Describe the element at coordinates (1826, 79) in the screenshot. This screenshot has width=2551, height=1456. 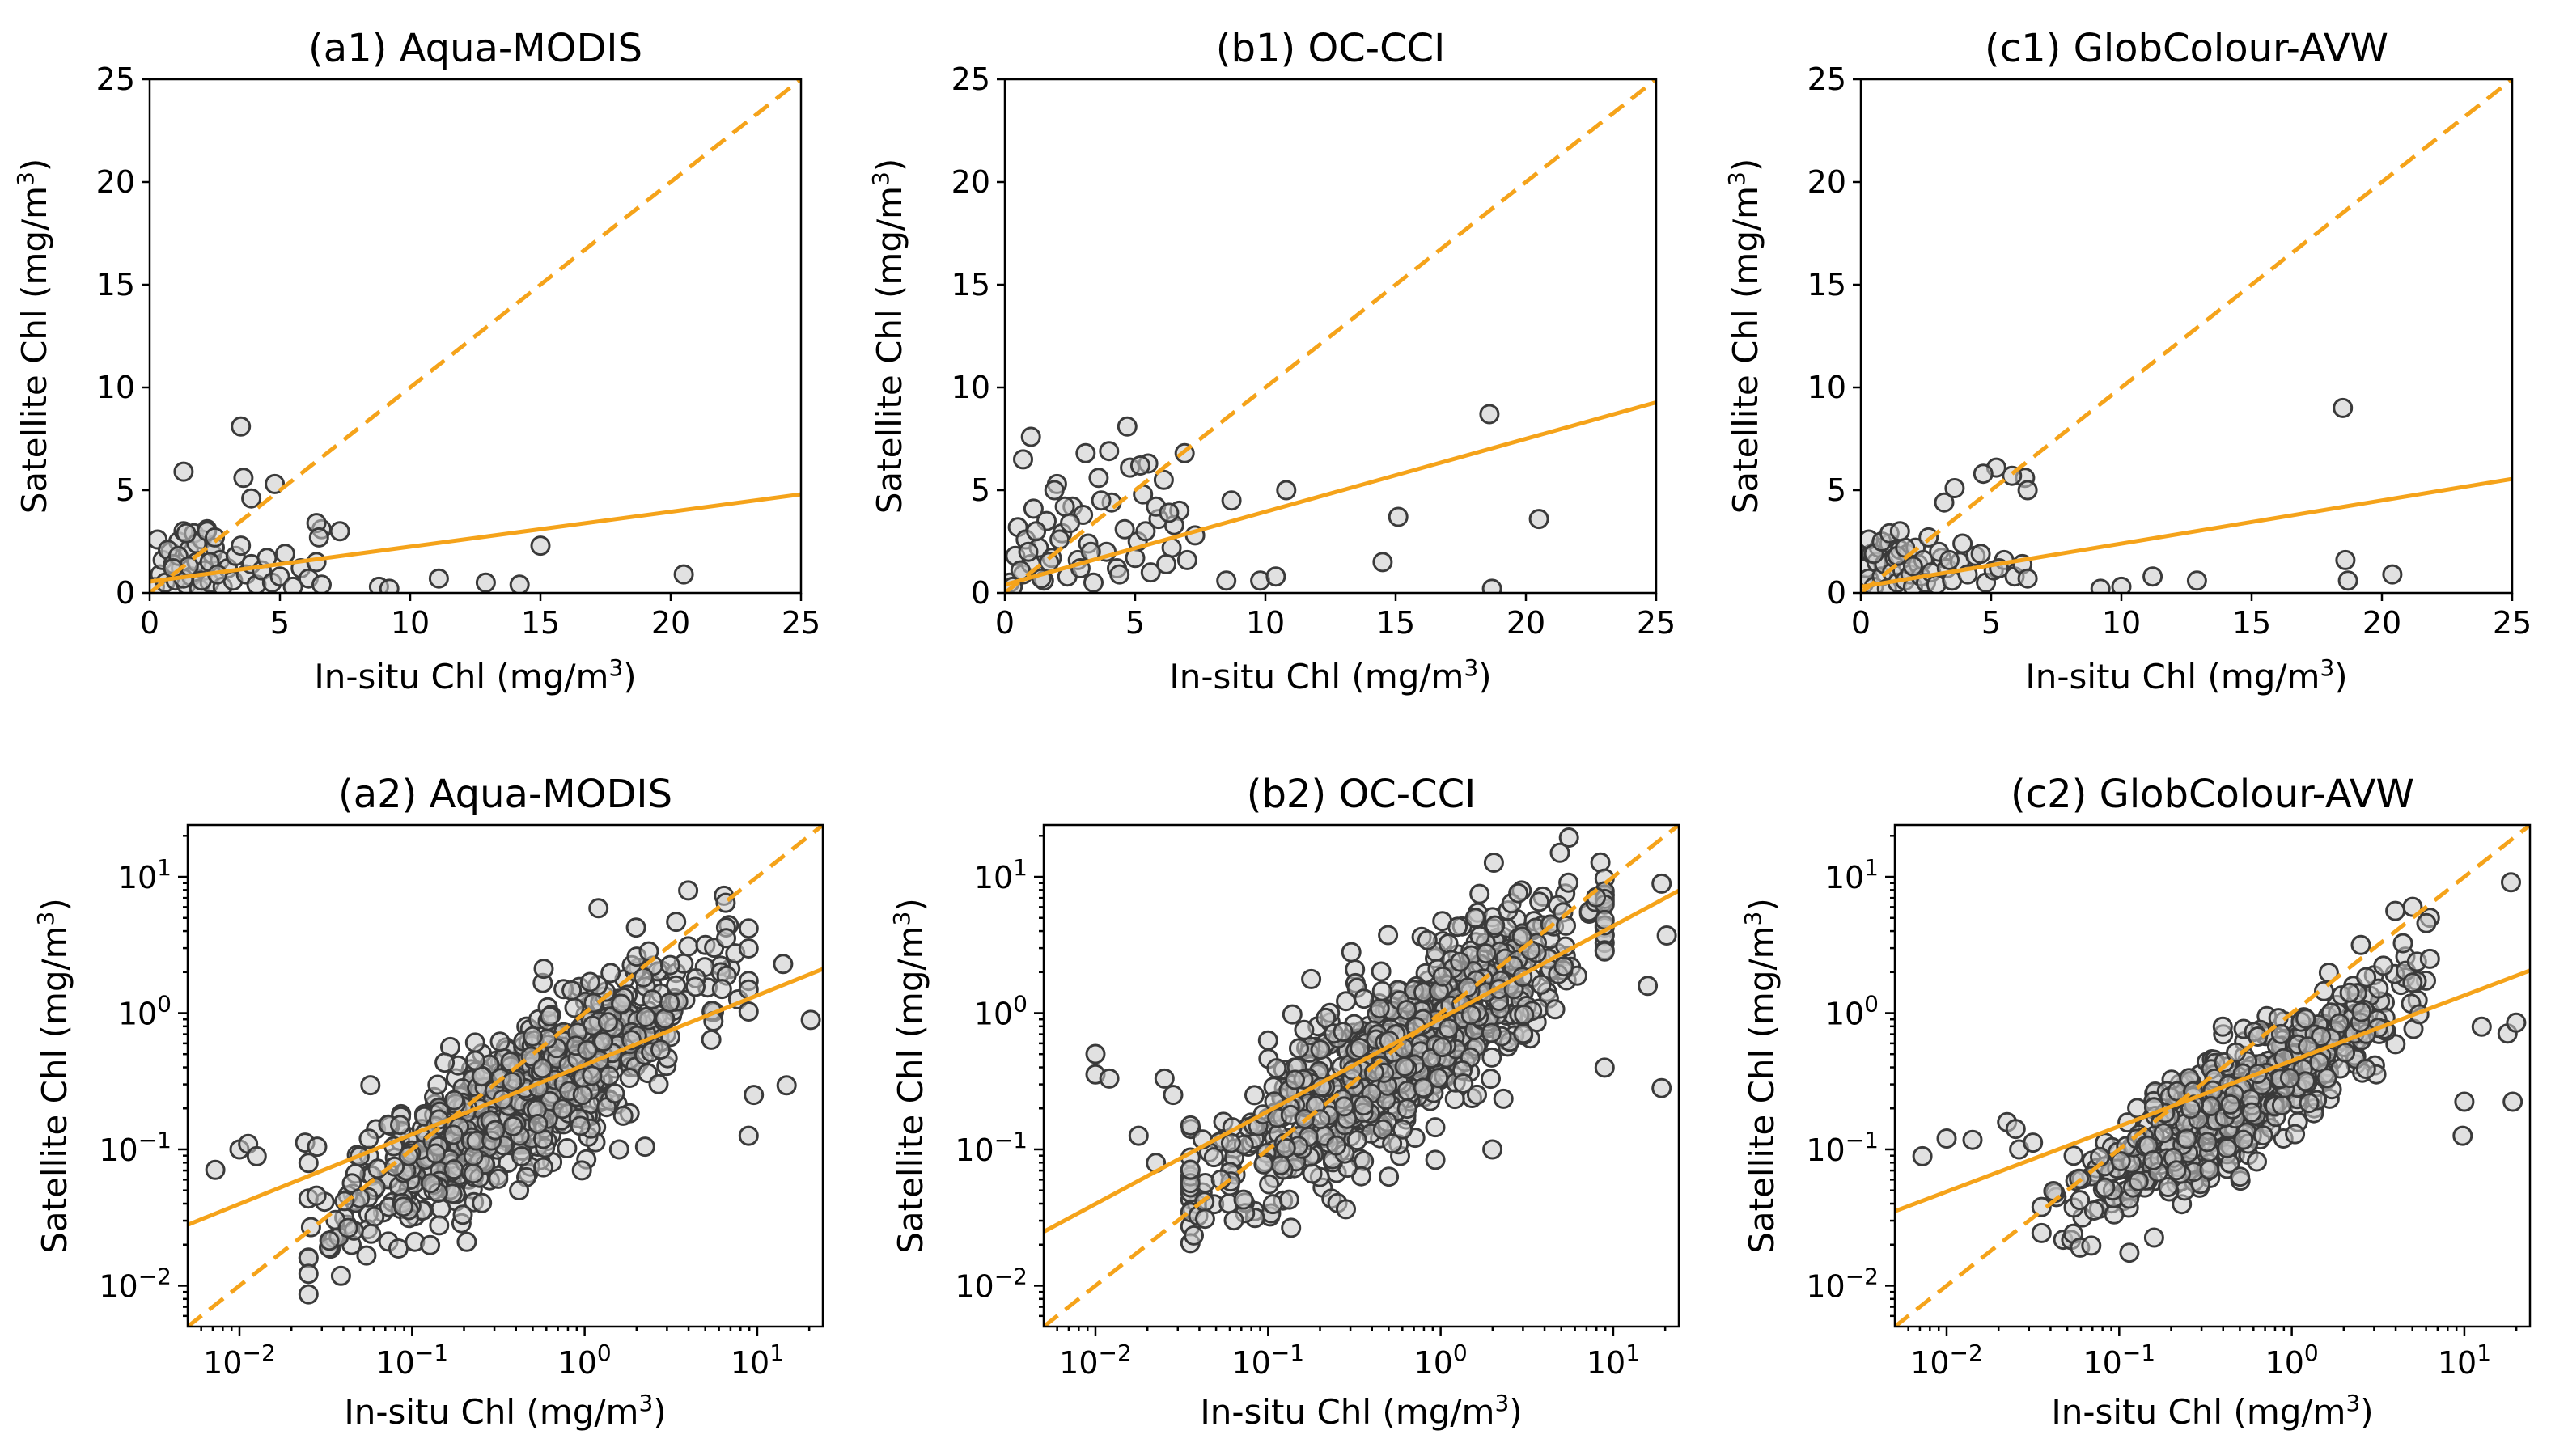
I see `y-tick-label: 25` at that location.